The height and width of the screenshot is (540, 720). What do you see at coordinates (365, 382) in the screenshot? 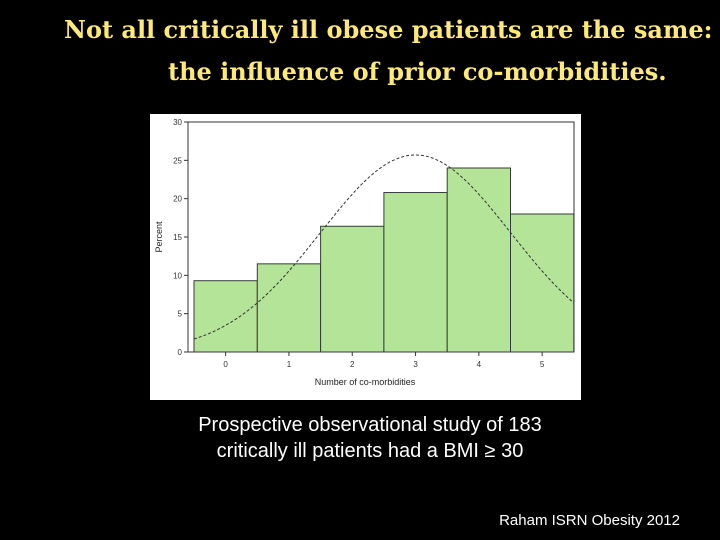
I see `x-axis-label: Number of co-morbidities` at bounding box center [365, 382].